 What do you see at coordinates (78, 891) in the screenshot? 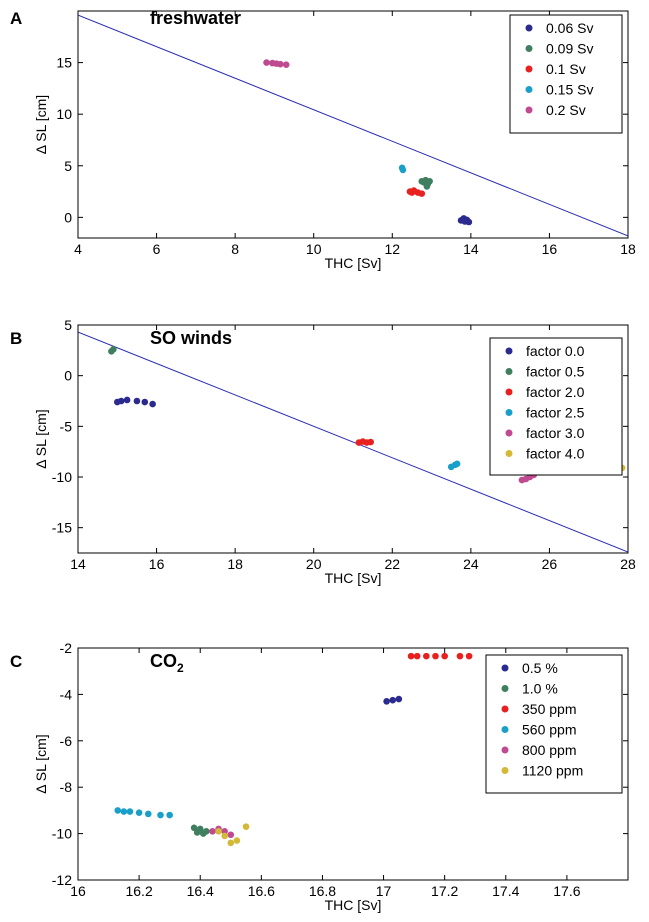
I see `x-tick-label: 16` at bounding box center [78, 891].